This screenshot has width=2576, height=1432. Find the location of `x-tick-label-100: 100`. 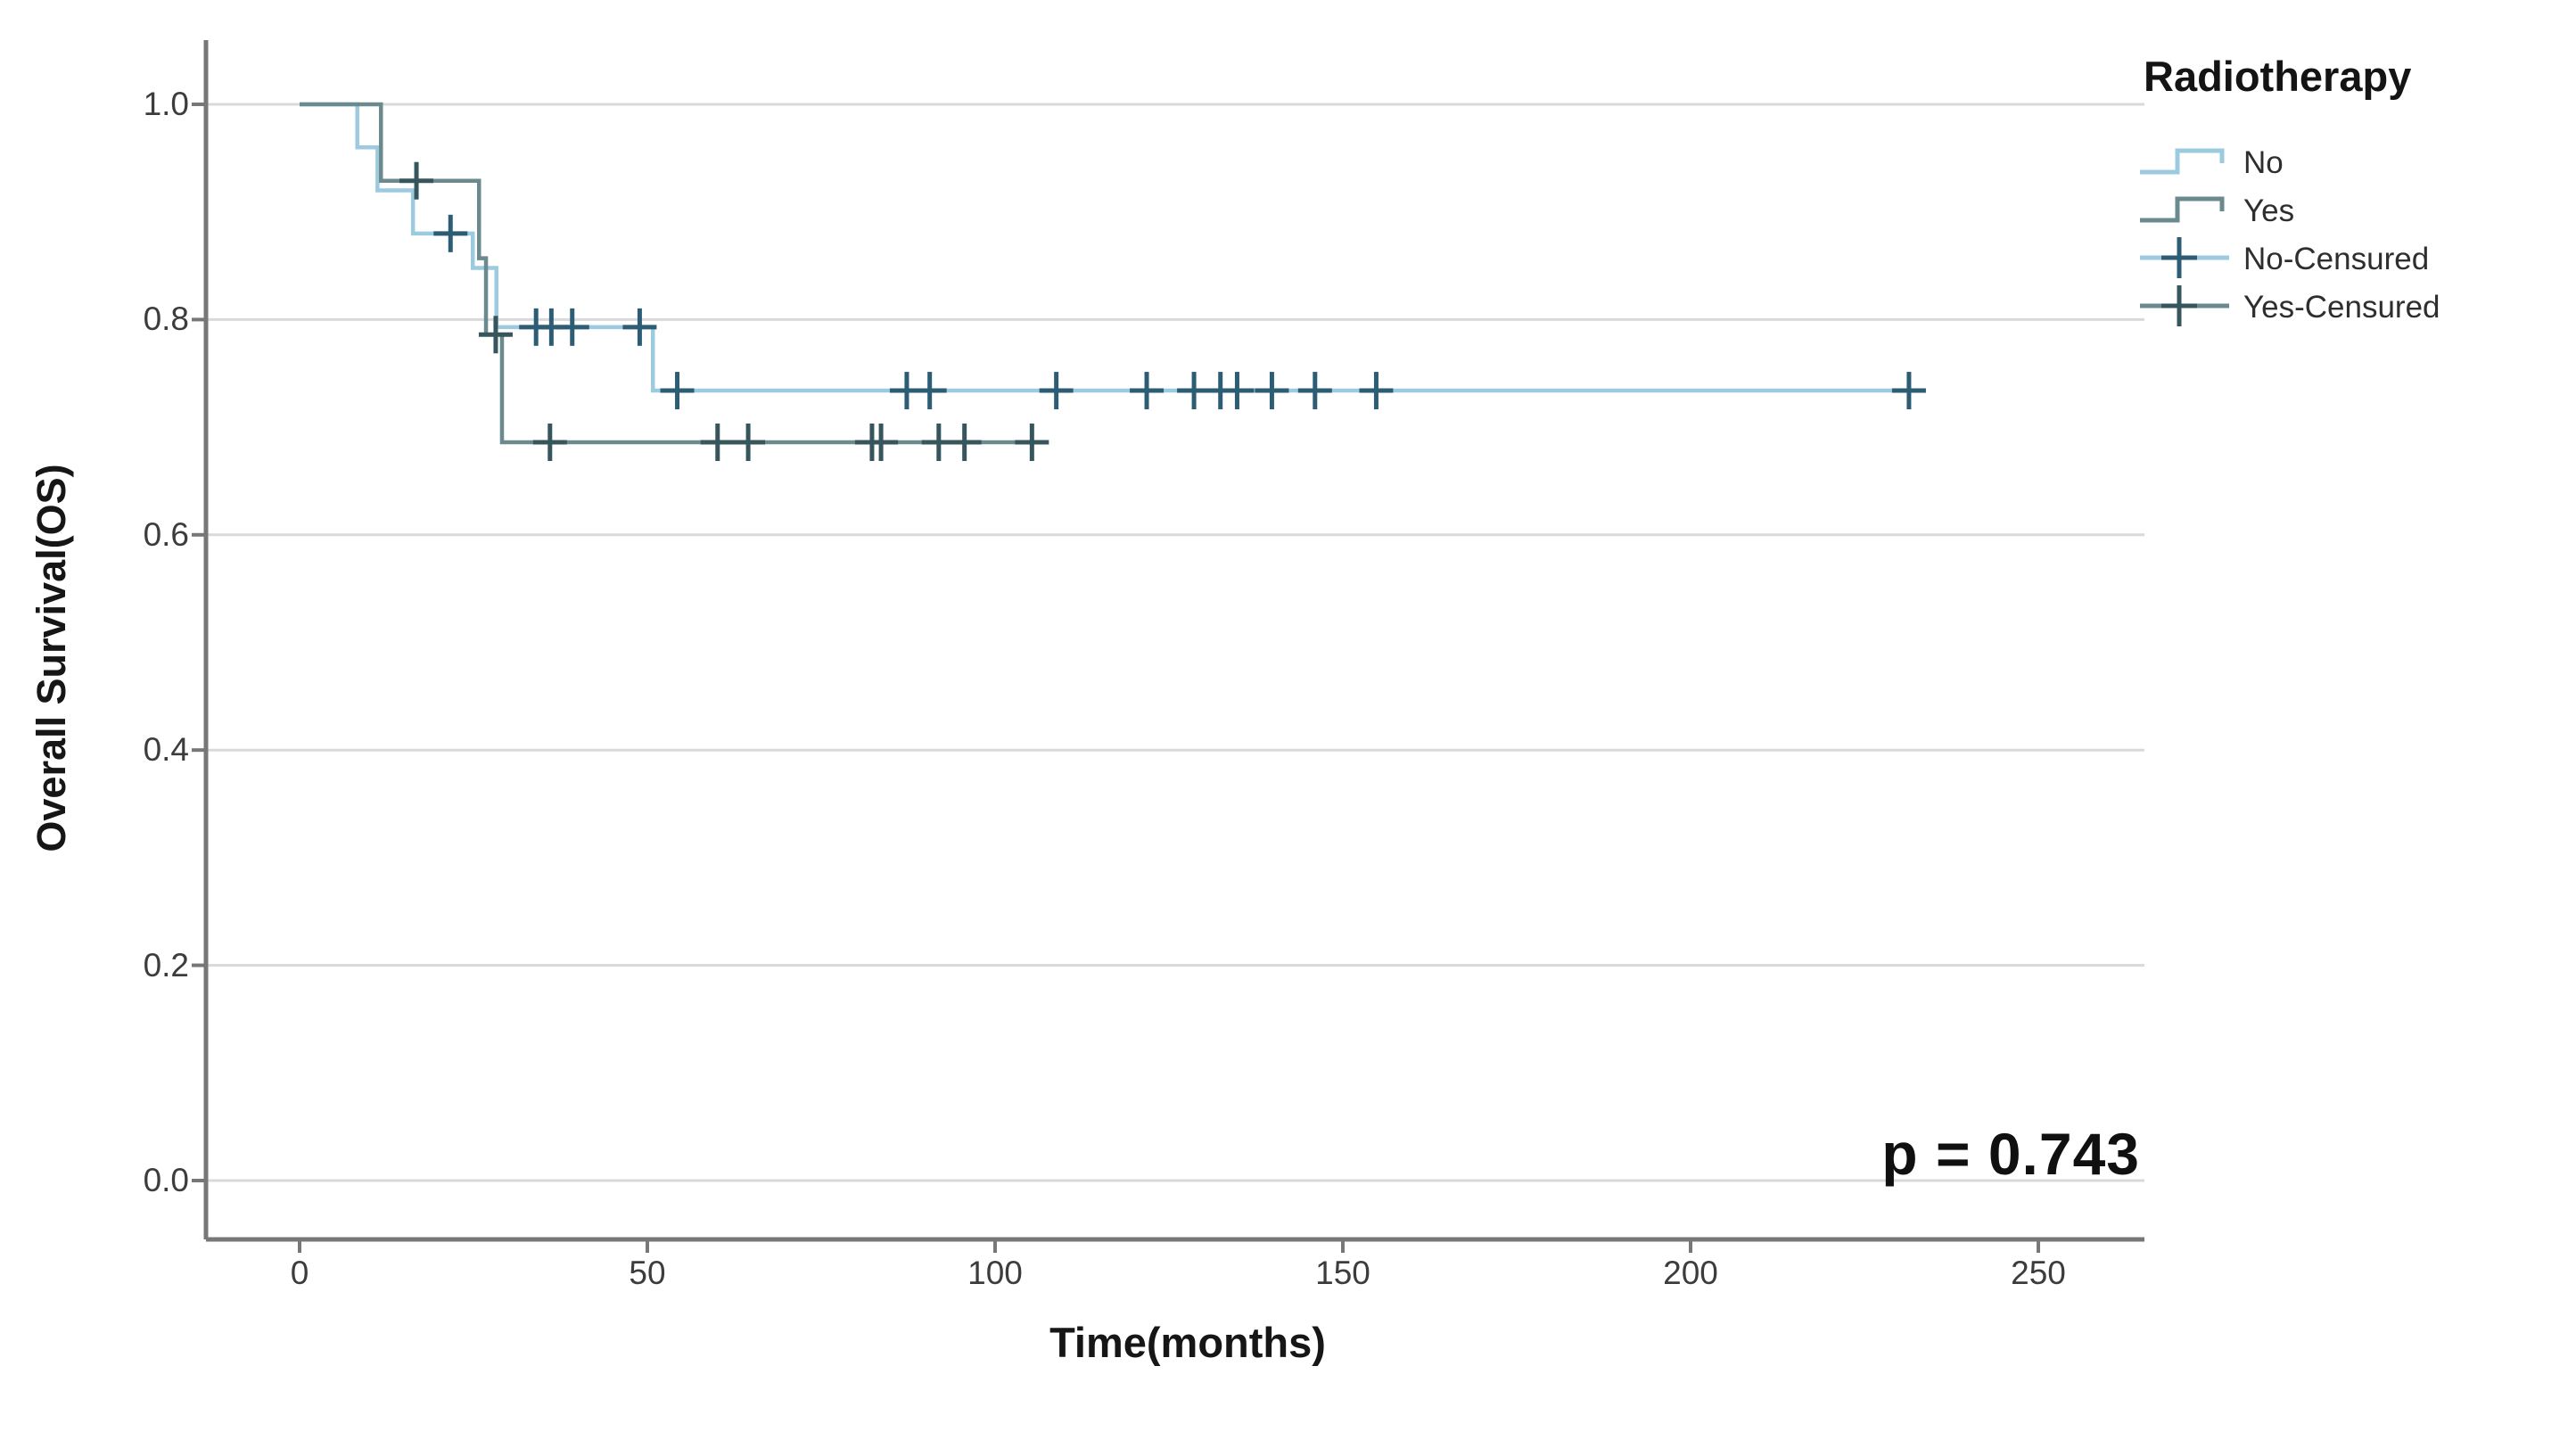

x-tick-label-100: 100 is located at coordinates (995, 1273).